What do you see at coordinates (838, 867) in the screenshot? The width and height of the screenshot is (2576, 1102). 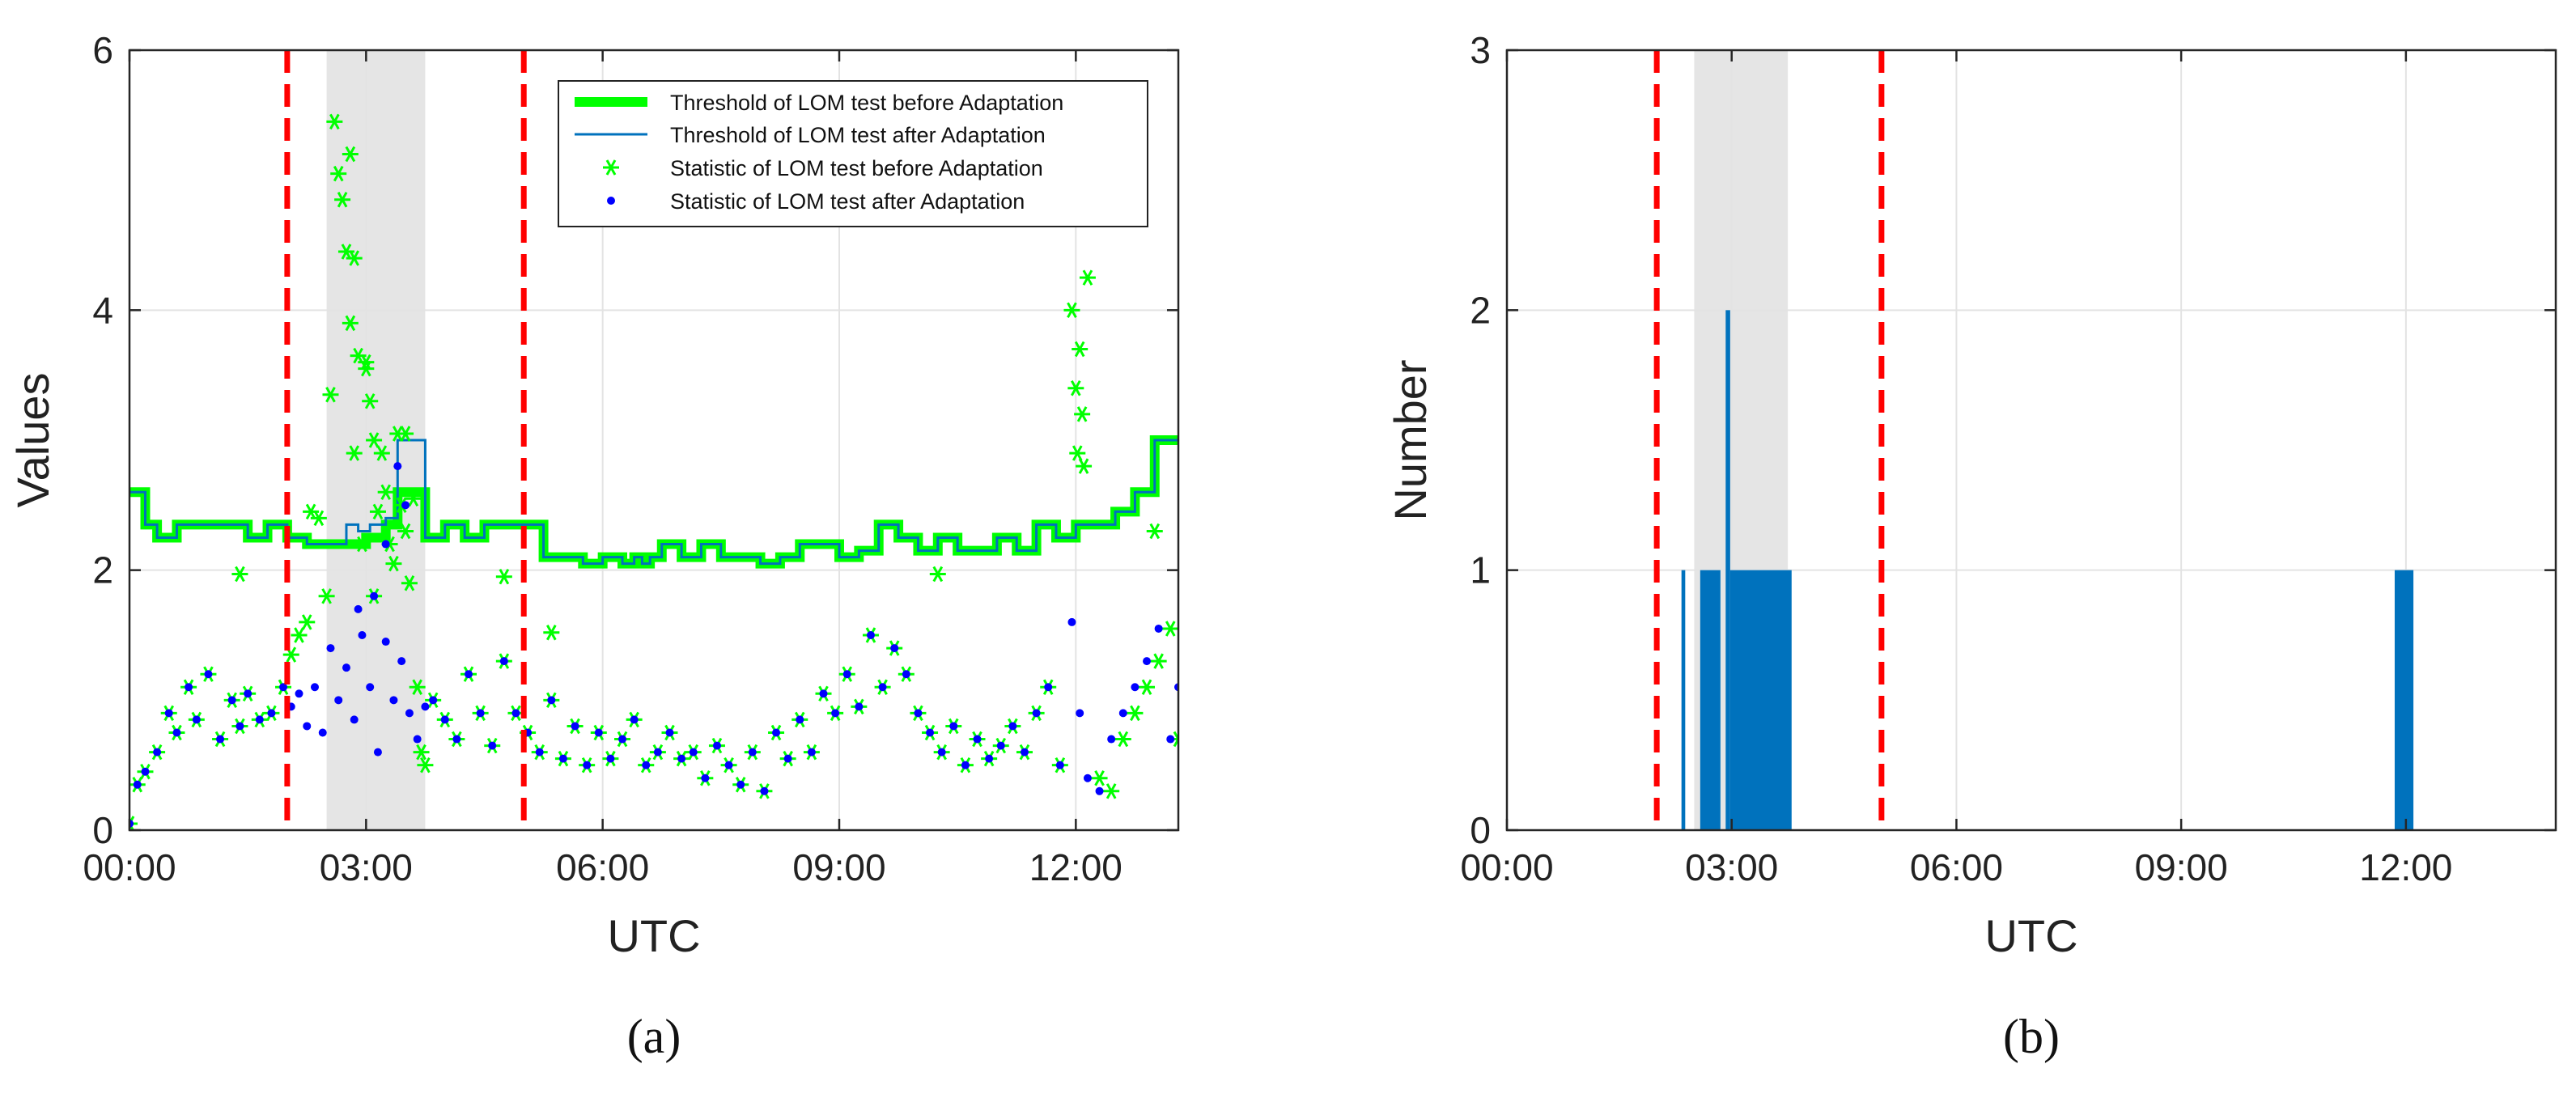 I see `panel-a-x-tick-label: 09:00` at bounding box center [838, 867].